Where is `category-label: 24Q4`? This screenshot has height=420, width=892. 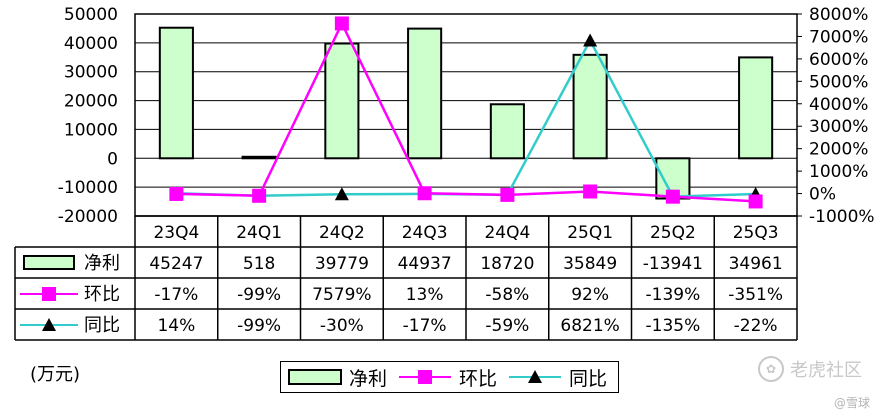
category-label: 24Q4 is located at coordinates (507, 233).